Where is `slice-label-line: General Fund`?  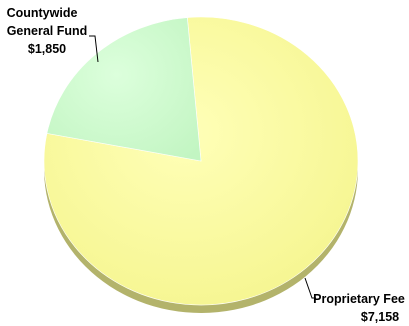 slice-label-line: General Fund is located at coordinates (47, 31).